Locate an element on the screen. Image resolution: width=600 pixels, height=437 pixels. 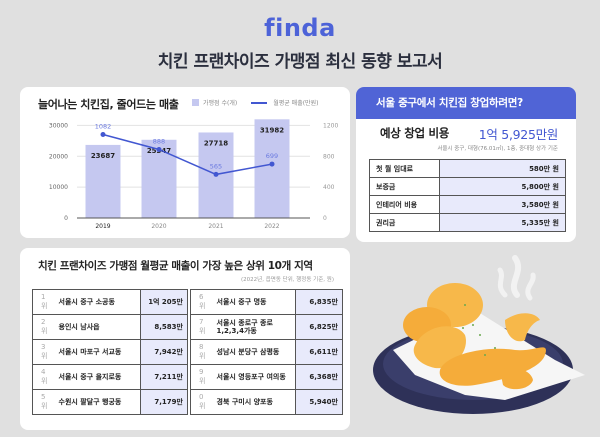
table-row: 6위 서울시 중구 명동 6,835만 is located at coordinates (266, 302).